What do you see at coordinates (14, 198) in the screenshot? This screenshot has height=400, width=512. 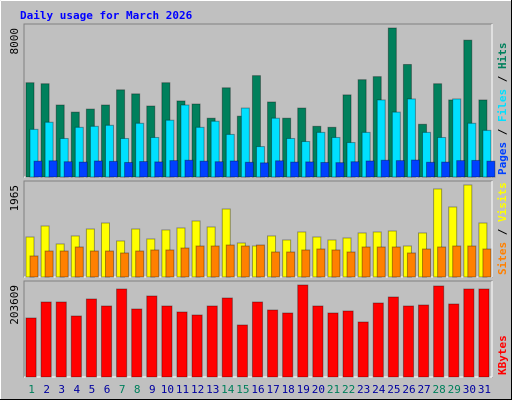 I see `y-tick-label: 1965` at bounding box center [14, 198].